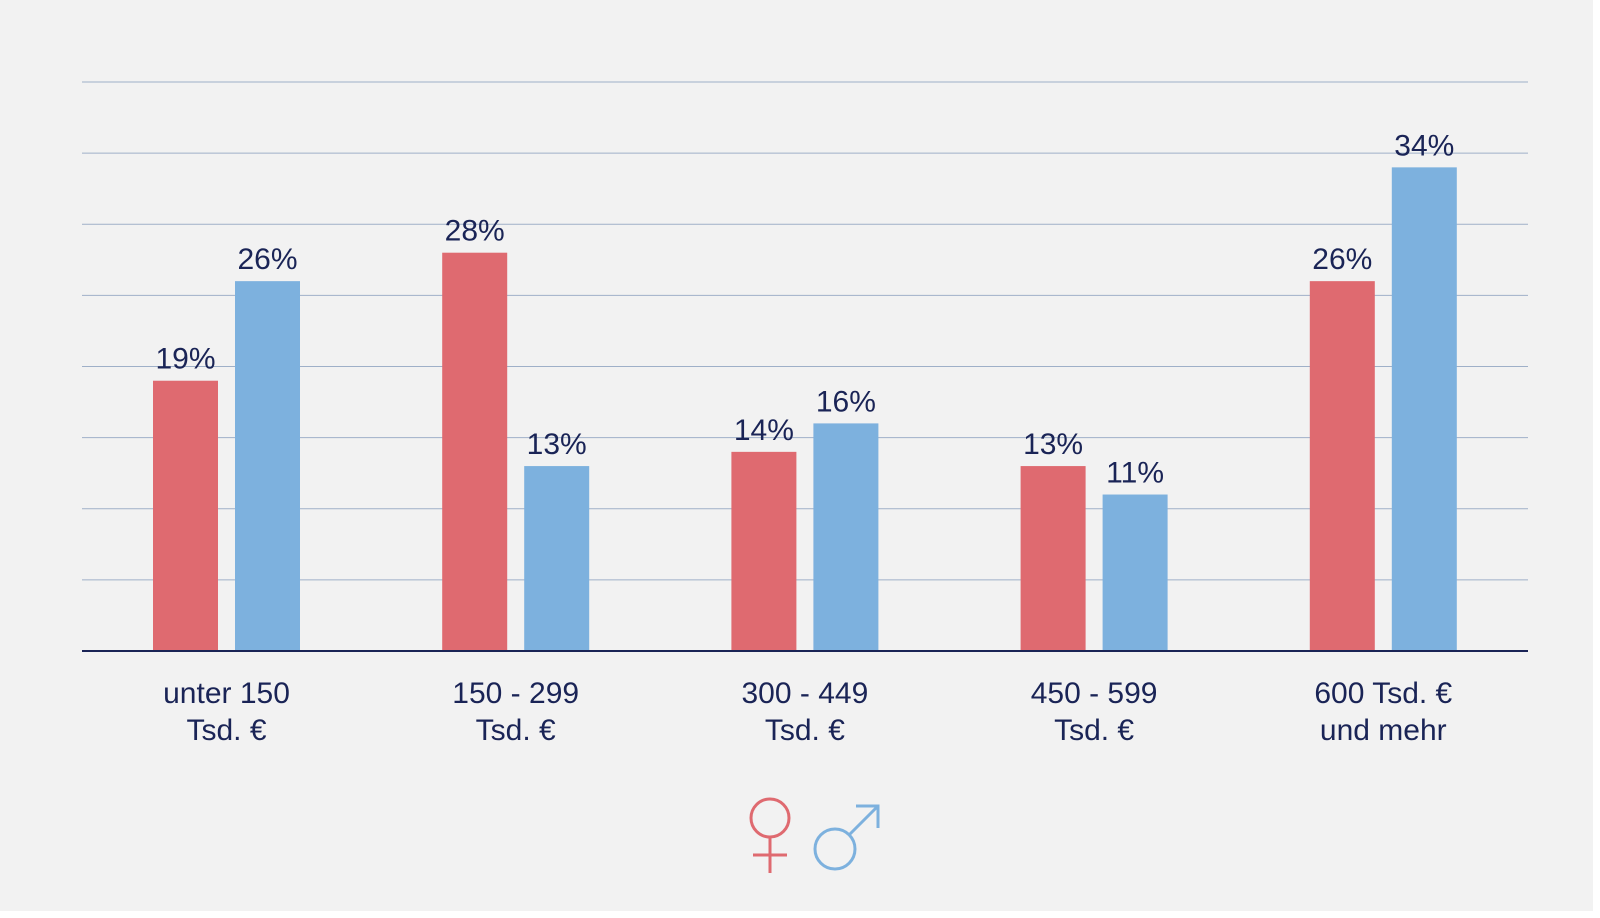 This screenshot has height=918, width=1600. Describe the element at coordinates (1383, 693) in the screenshot. I see `x-tick-label-line: 600 Tsd. €` at that location.